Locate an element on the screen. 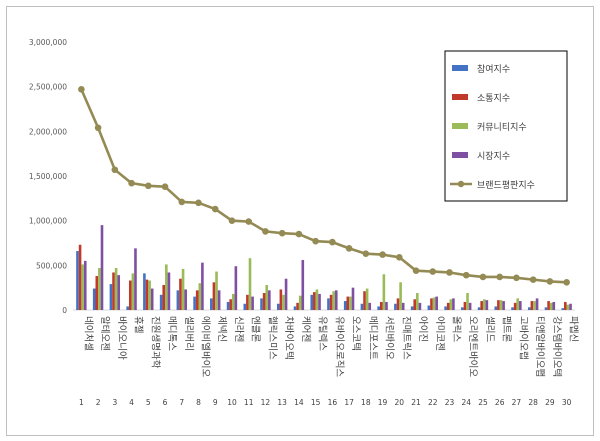  x-category-label: 아미코젠 is located at coordinates (439, 333).